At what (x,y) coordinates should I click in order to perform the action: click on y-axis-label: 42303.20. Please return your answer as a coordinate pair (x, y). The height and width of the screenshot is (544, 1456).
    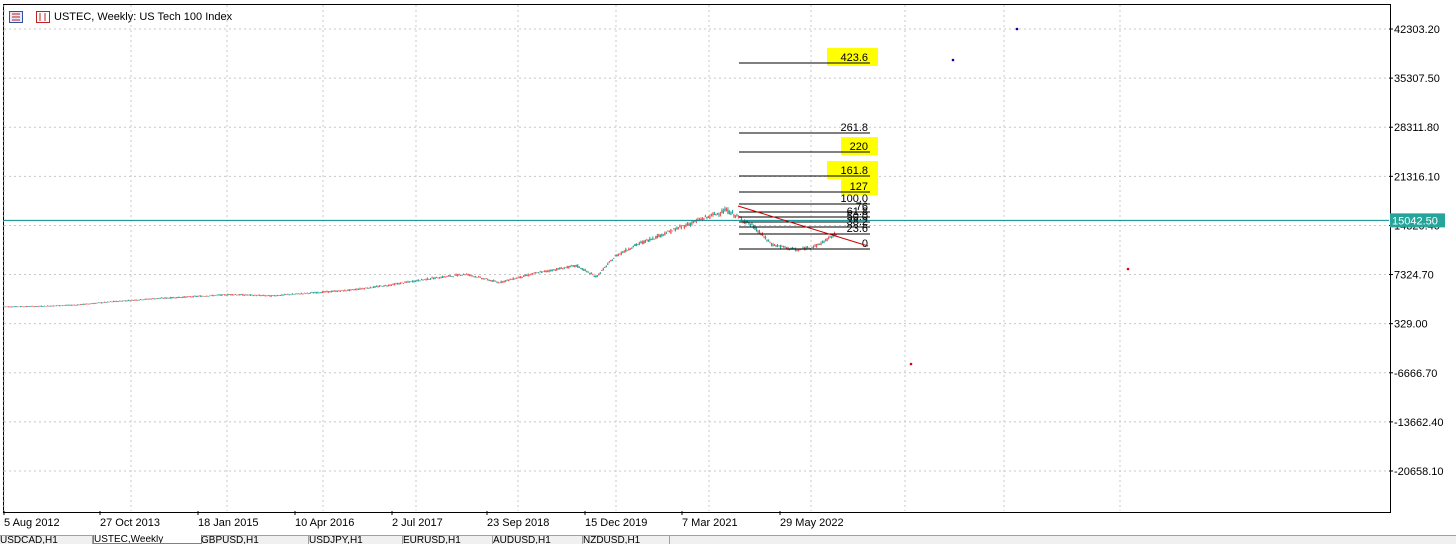
    Looking at the image, I should click on (1417, 30).